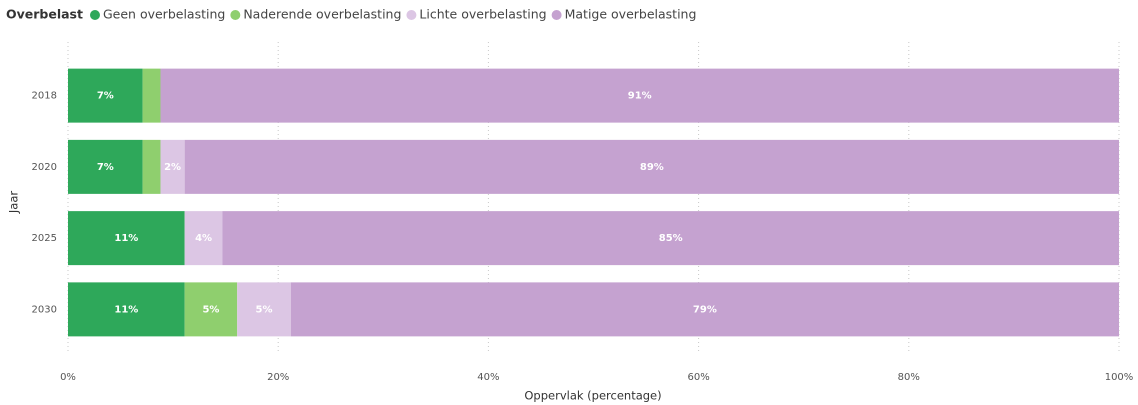 The width and height of the screenshot is (1138, 405). I want to click on legend-label: Naderende overbelasting, so click(322, 14).